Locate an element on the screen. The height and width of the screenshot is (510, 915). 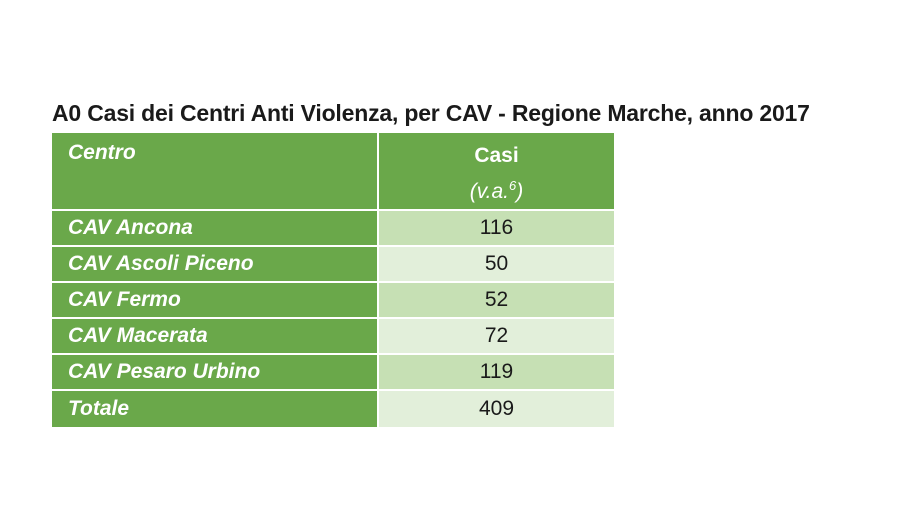
total-label: Totale is located at coordinates (215, 408).